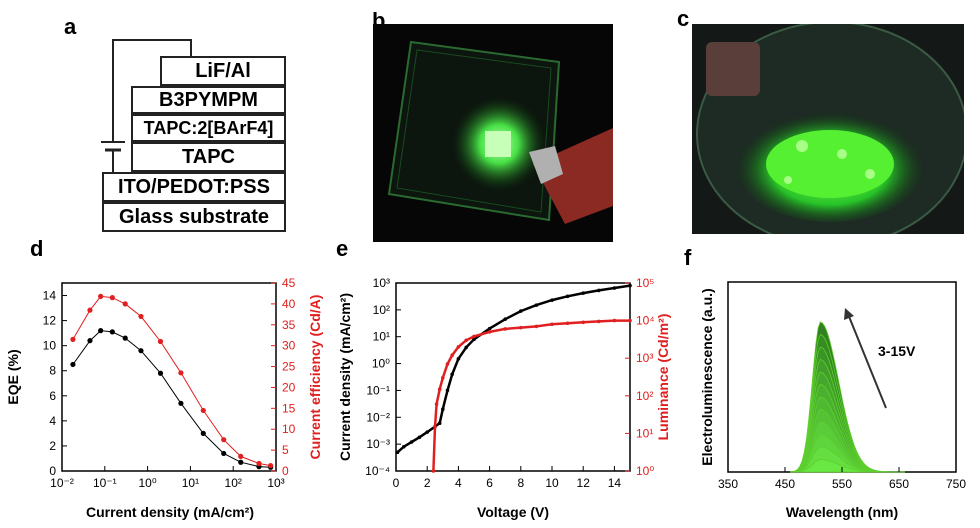  I want to click on x-tick-label: 10, so click(552, 483).